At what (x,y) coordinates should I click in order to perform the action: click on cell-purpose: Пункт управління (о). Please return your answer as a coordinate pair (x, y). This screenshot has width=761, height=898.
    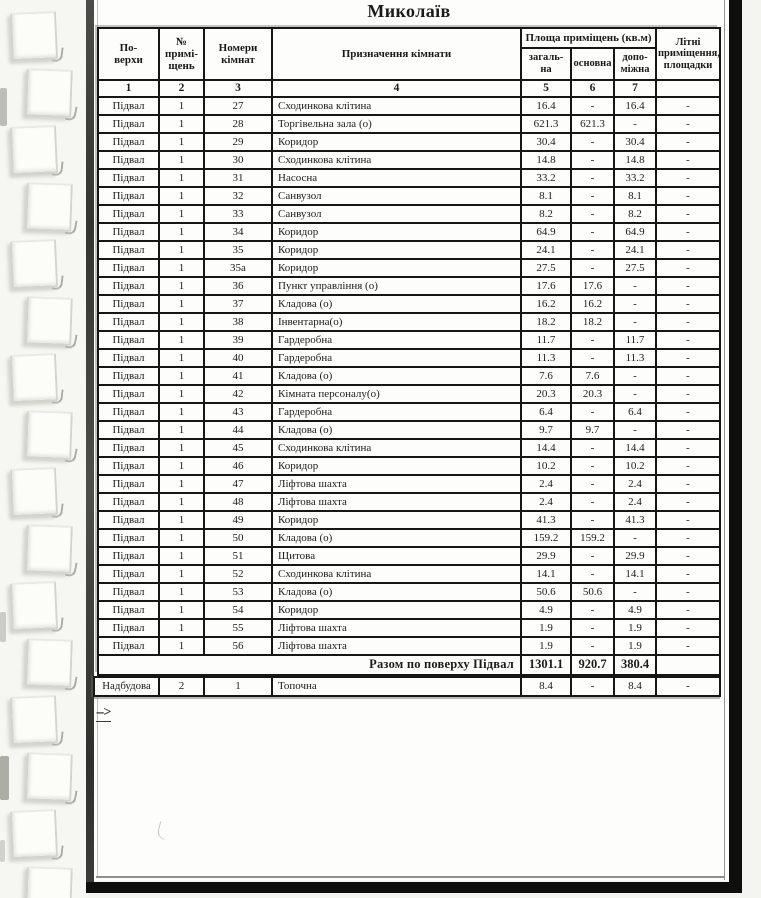
    Looking at the image, I should click on (396, 286).